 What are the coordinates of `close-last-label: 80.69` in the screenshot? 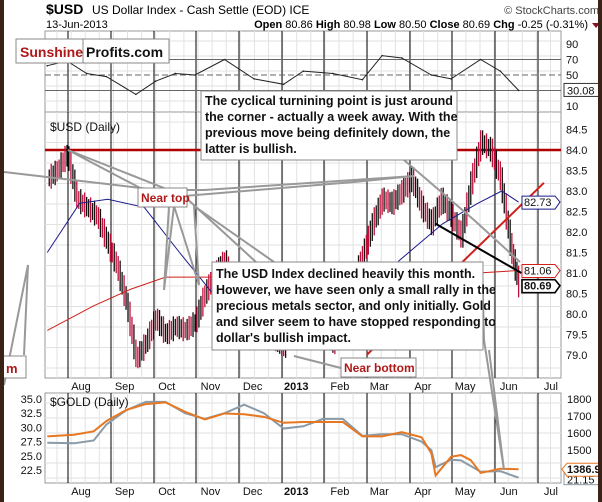 It's located at (538, 287).